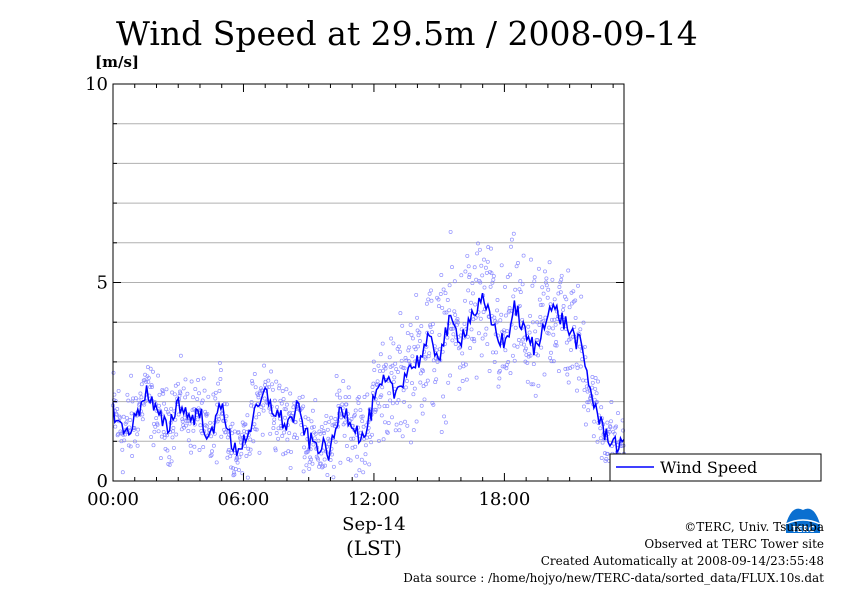  Describe the element at coordinates (754, 527) in the screenshot. I see `footer-copyright: ©TERC, Univ. Tsukuba` at that location.